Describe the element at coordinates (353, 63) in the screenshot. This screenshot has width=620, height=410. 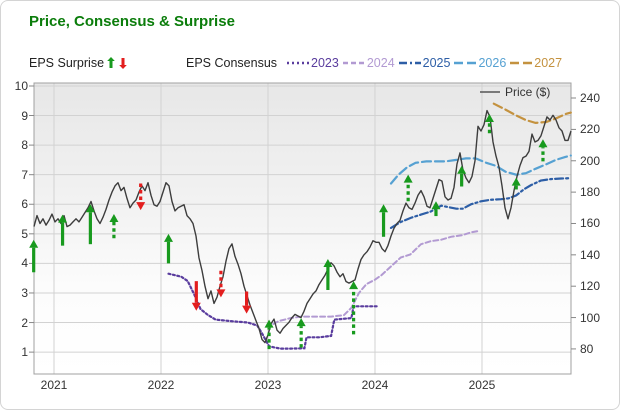
I see `legend-swatch-2024` at that location.